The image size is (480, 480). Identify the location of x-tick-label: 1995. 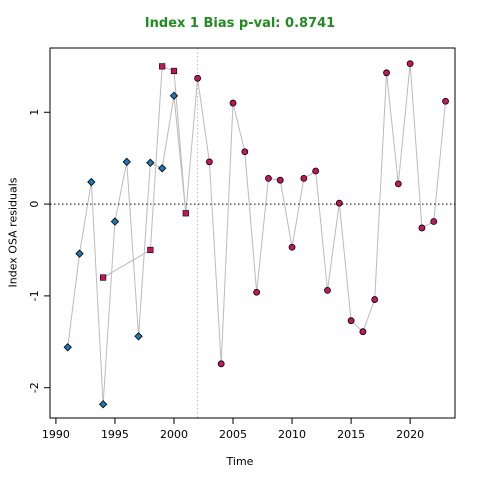
(115, 434).